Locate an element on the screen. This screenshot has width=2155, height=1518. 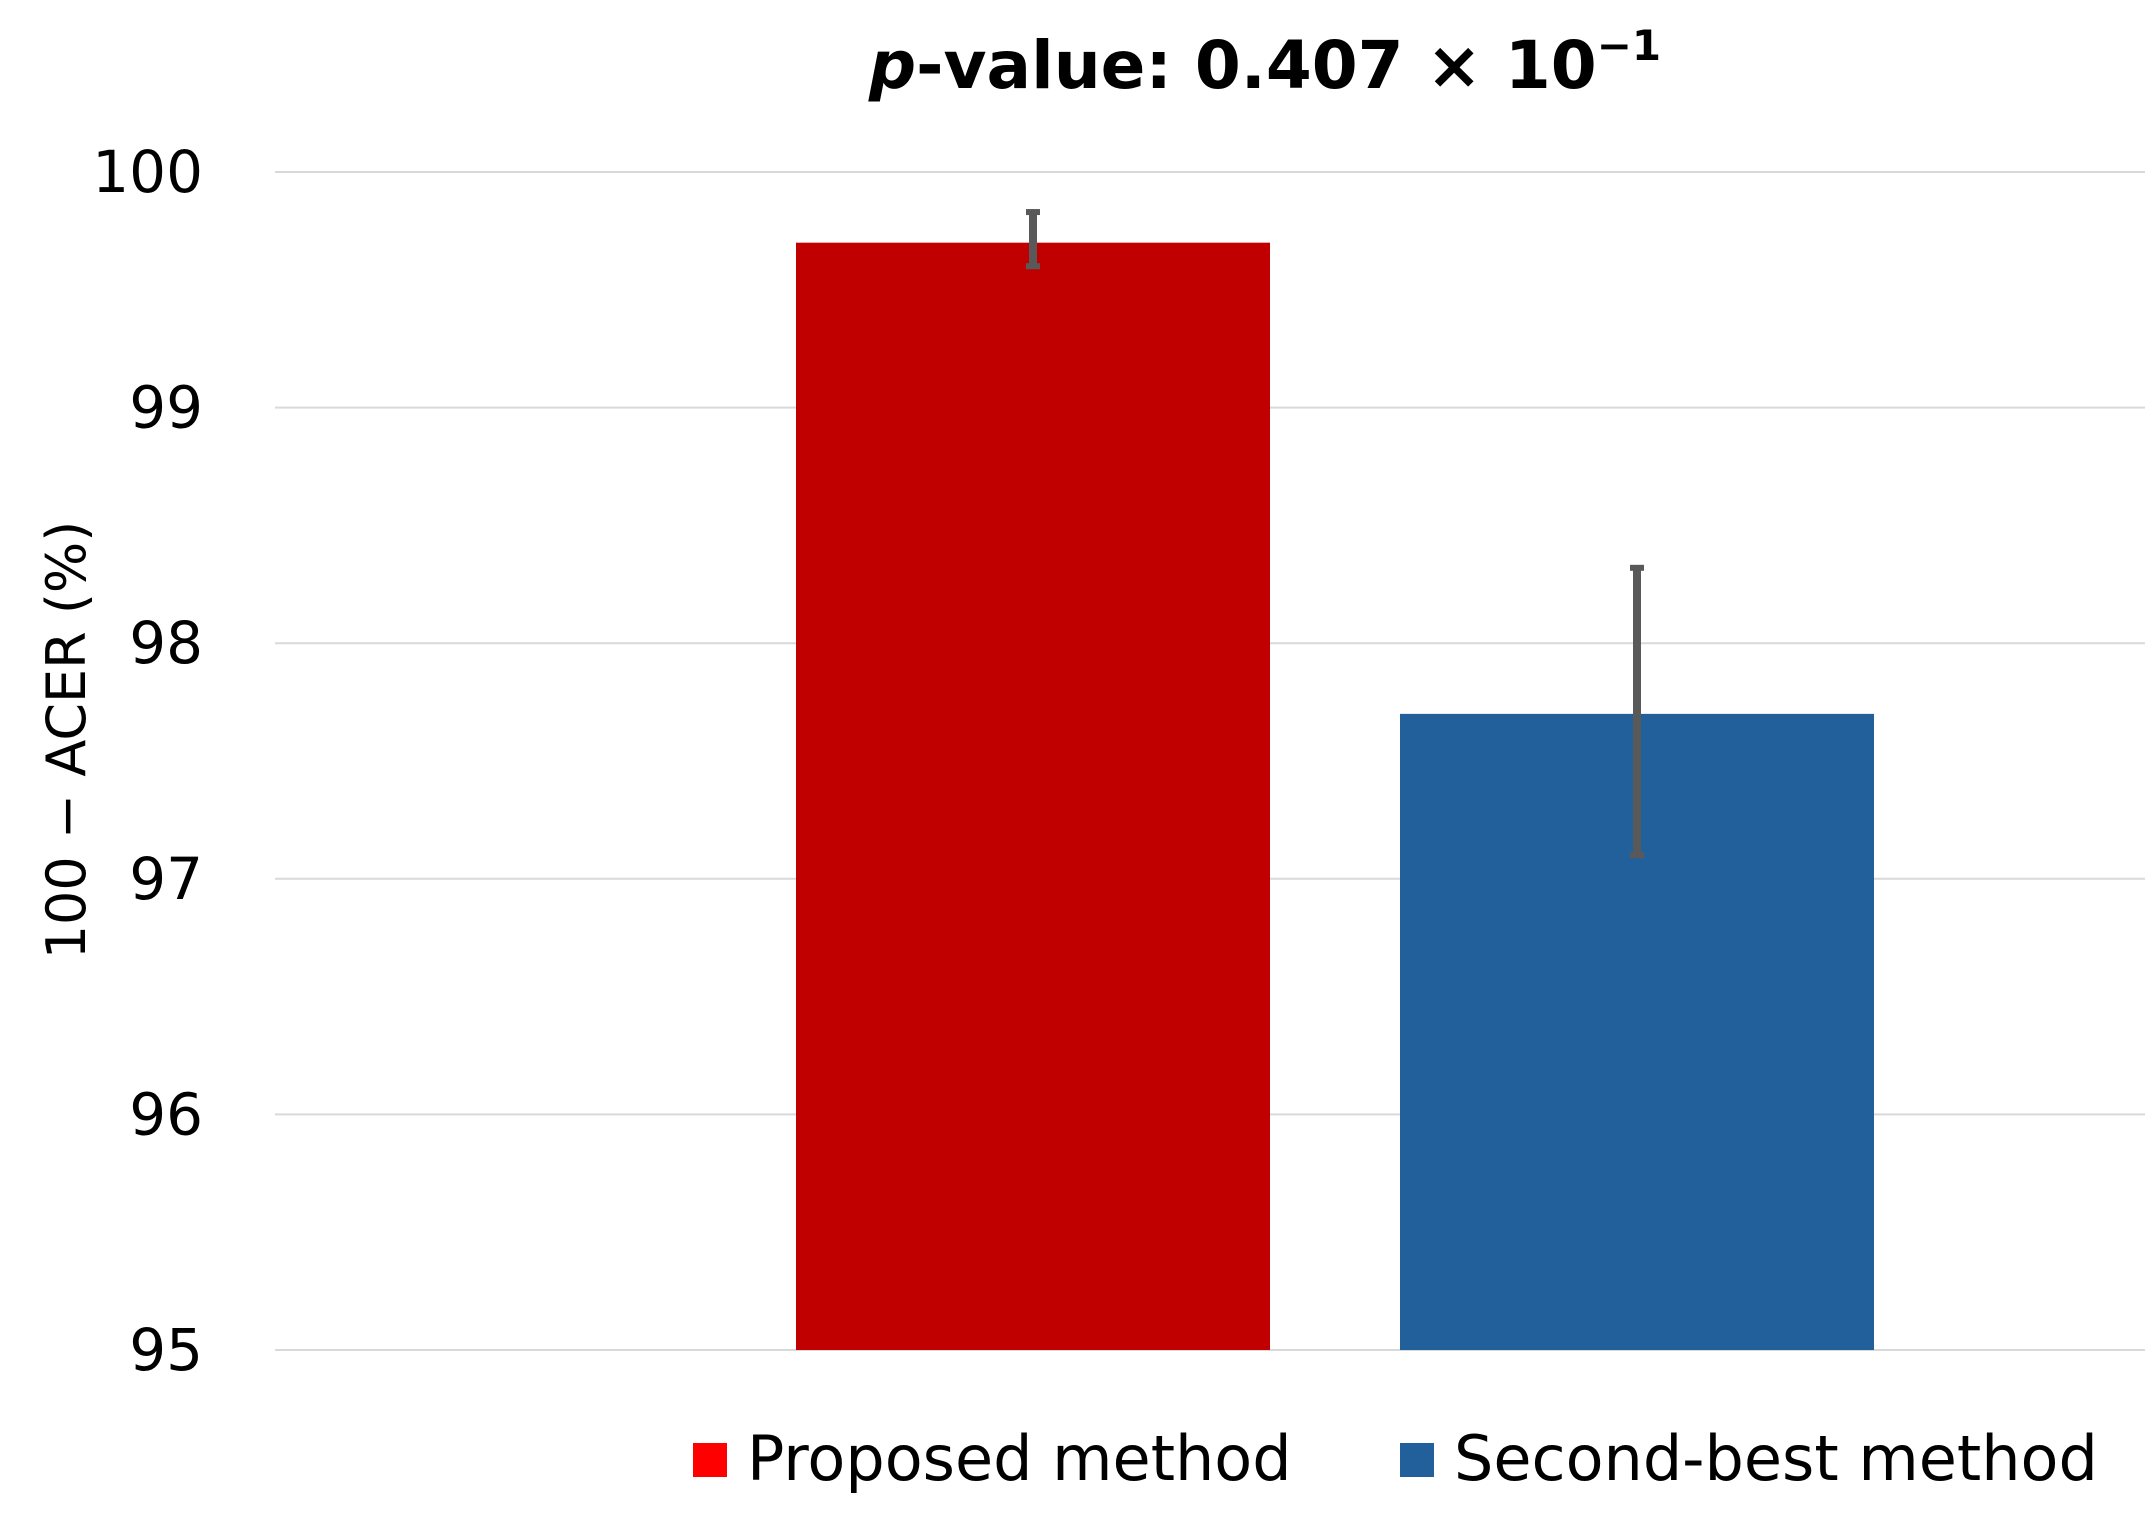
y-tick-label: 95 is located at coordinates (166, 1350).